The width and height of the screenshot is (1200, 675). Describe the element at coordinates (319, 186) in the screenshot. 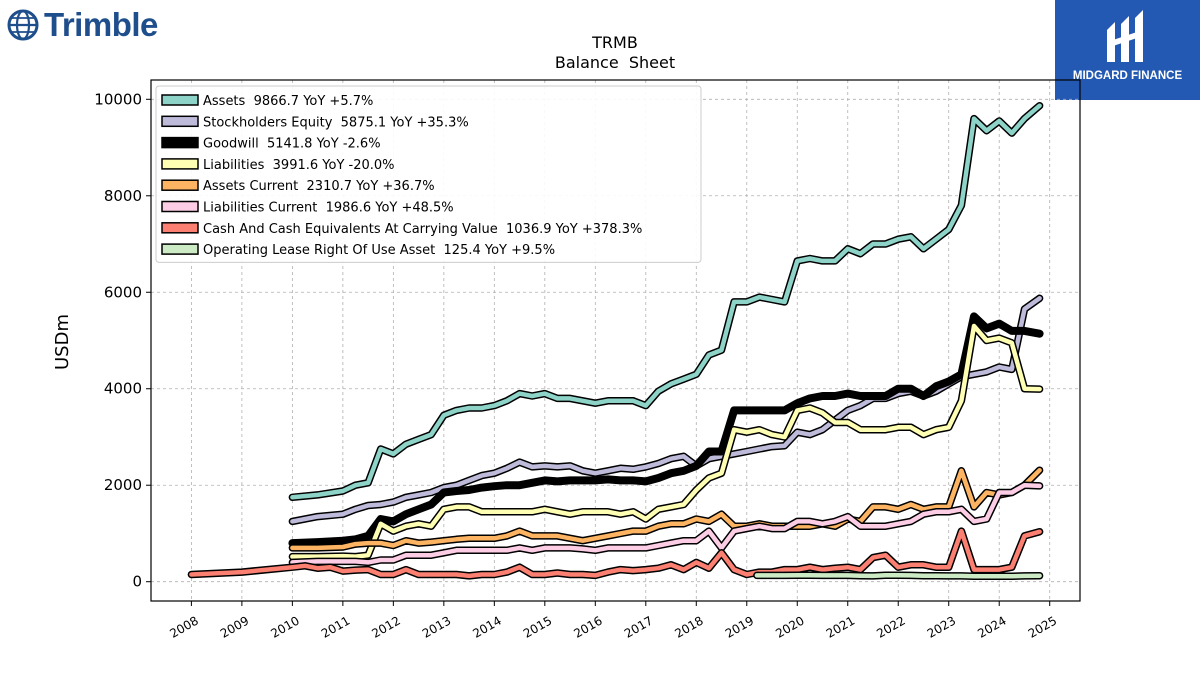

I see `legend-label: Assets Current 2310.7 YoY +36.7%` at that location.